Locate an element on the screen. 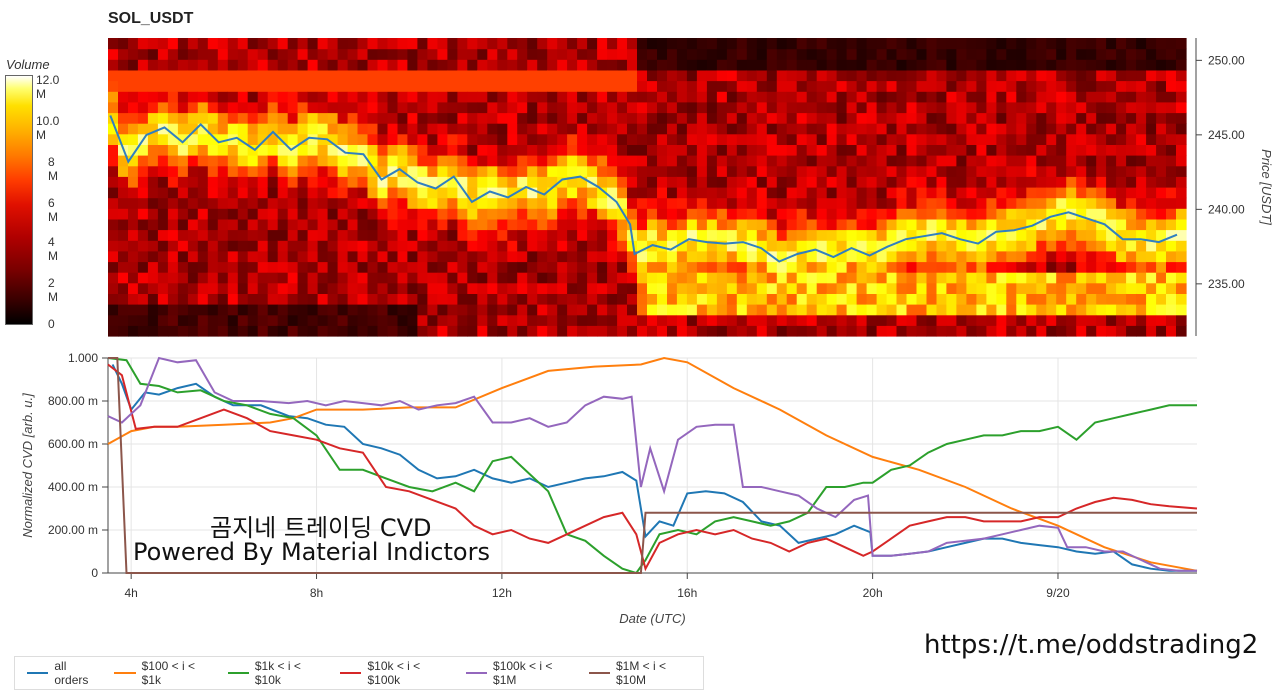 Image resolution: width=1280 pixels, height=692 pixels. legend-item: $1k < i < $10k is located at coordinates (278, 673).